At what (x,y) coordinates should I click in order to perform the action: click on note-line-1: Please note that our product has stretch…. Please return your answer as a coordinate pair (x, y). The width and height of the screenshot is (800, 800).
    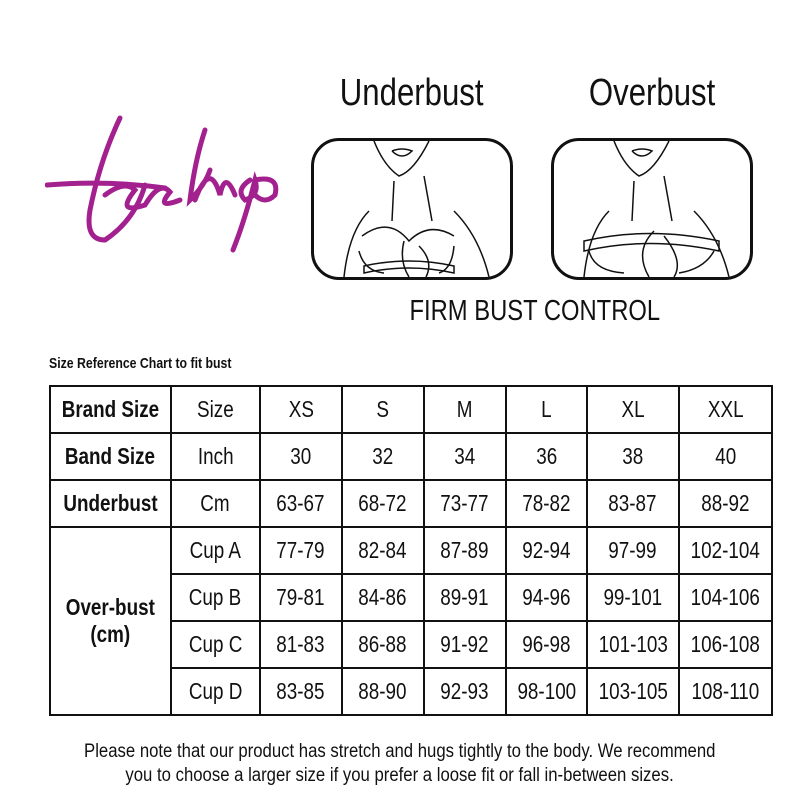
    Looking at the image, I should click on (400, 751).